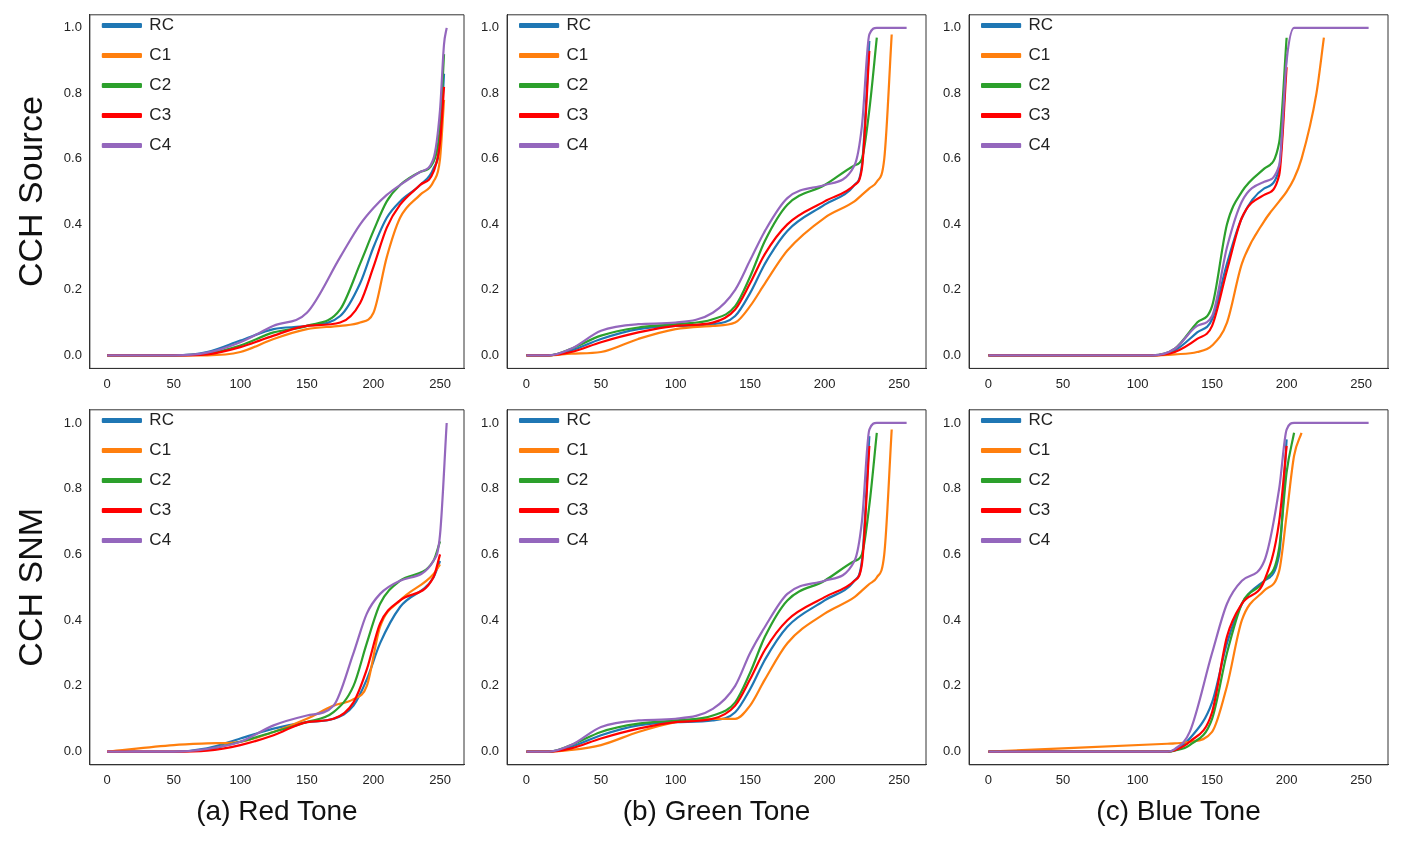 The image size is (1402, 842). What do you see at coordinates (29, 192) in the screenshot?
I see `y-axis-title: CCH Source` at bounding box center [29, 192].